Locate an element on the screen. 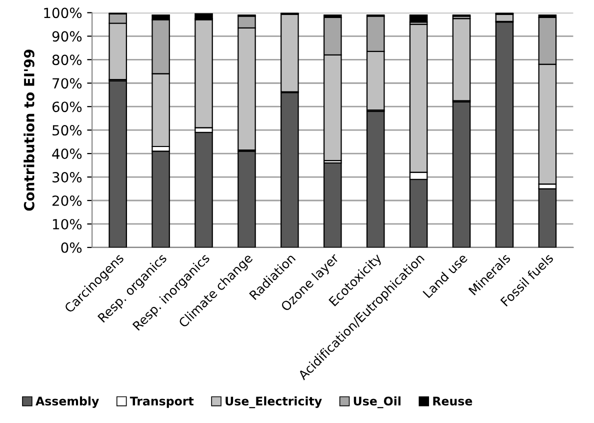  legend-label: Assembly is located at coordinates (67, 402).